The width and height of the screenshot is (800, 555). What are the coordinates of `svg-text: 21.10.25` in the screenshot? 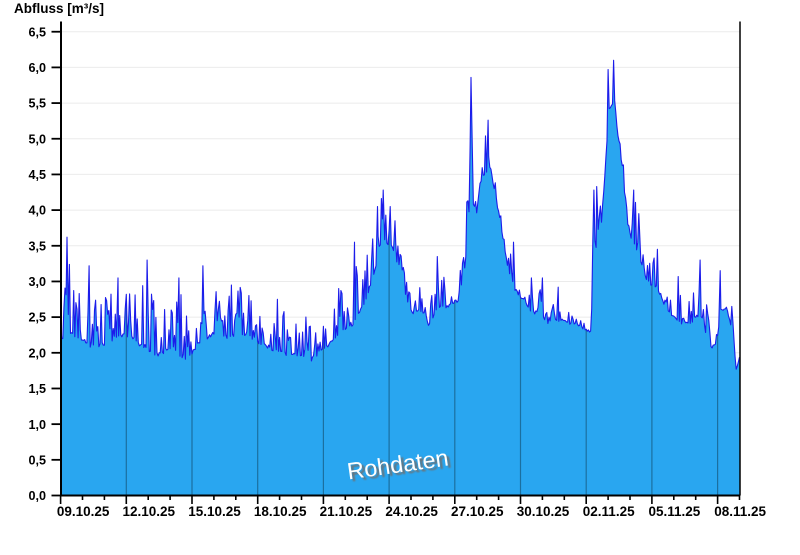 It's located at (346, 511).